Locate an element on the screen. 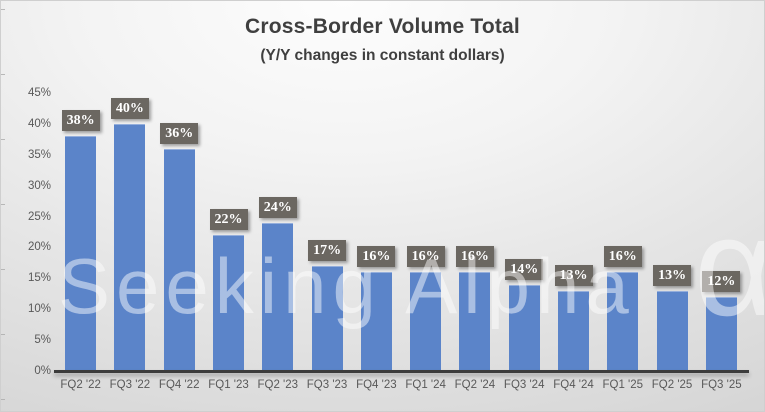 This screenshot has width=765, height=412. bar-value-label: 40% is located at coordinates (129, 108).